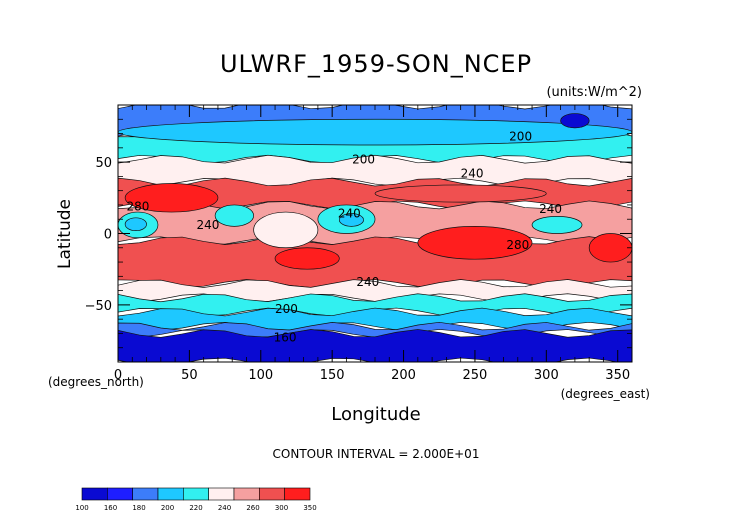  What do you see at coordinates (224, 508) in the screenshot?
I see `colorbar-label: 240` at bounding box center [224, 508].